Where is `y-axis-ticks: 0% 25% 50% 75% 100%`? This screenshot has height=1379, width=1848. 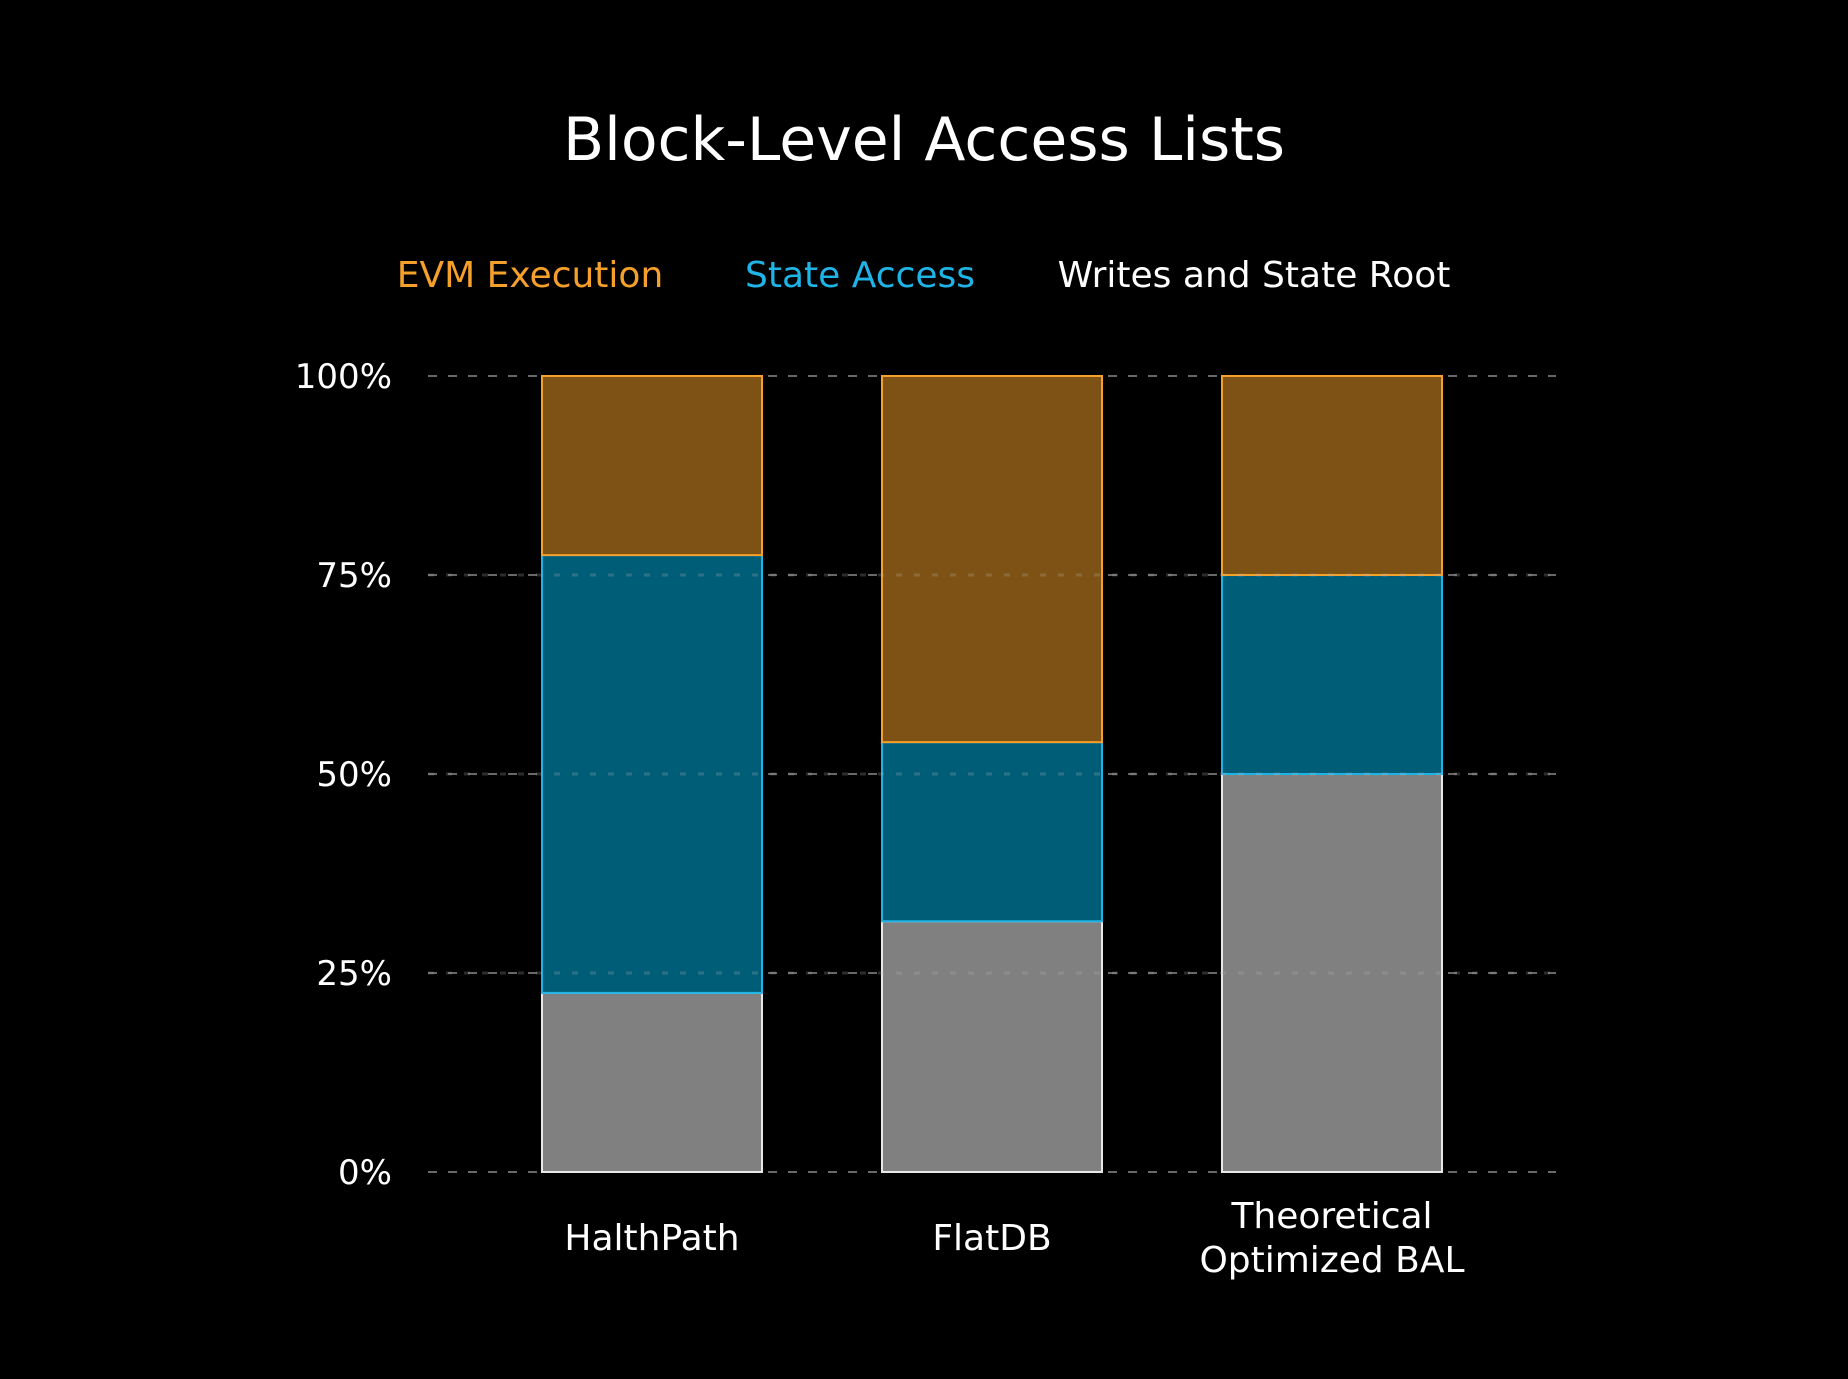
y-axis-ticks: 0% 25% 50% 75% 100% is located at coordinates (343, 775).